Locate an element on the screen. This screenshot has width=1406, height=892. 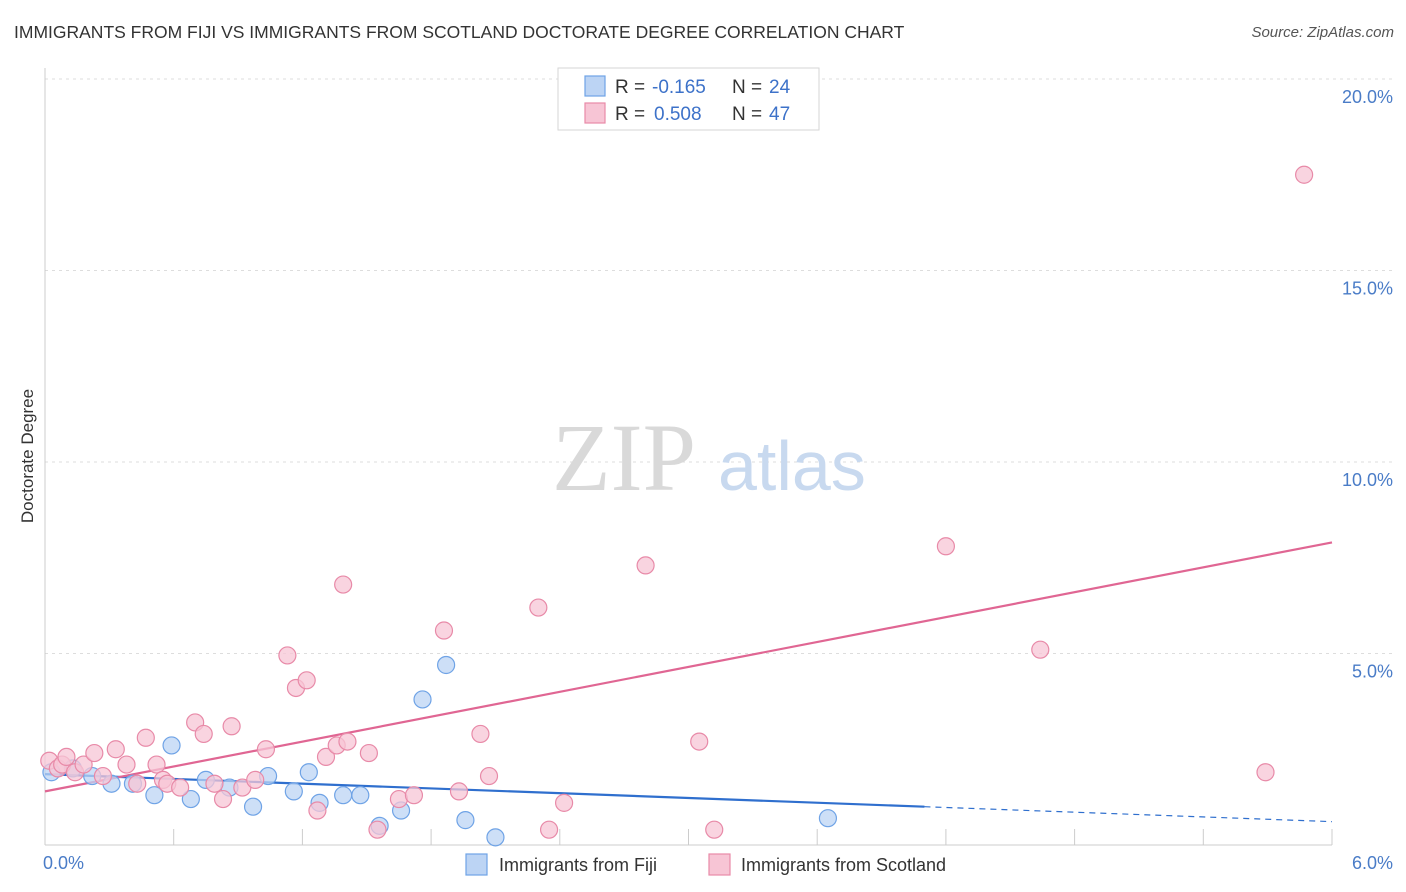
x-tick-label-max: 6.0% is located at coordinates (1372, 863).